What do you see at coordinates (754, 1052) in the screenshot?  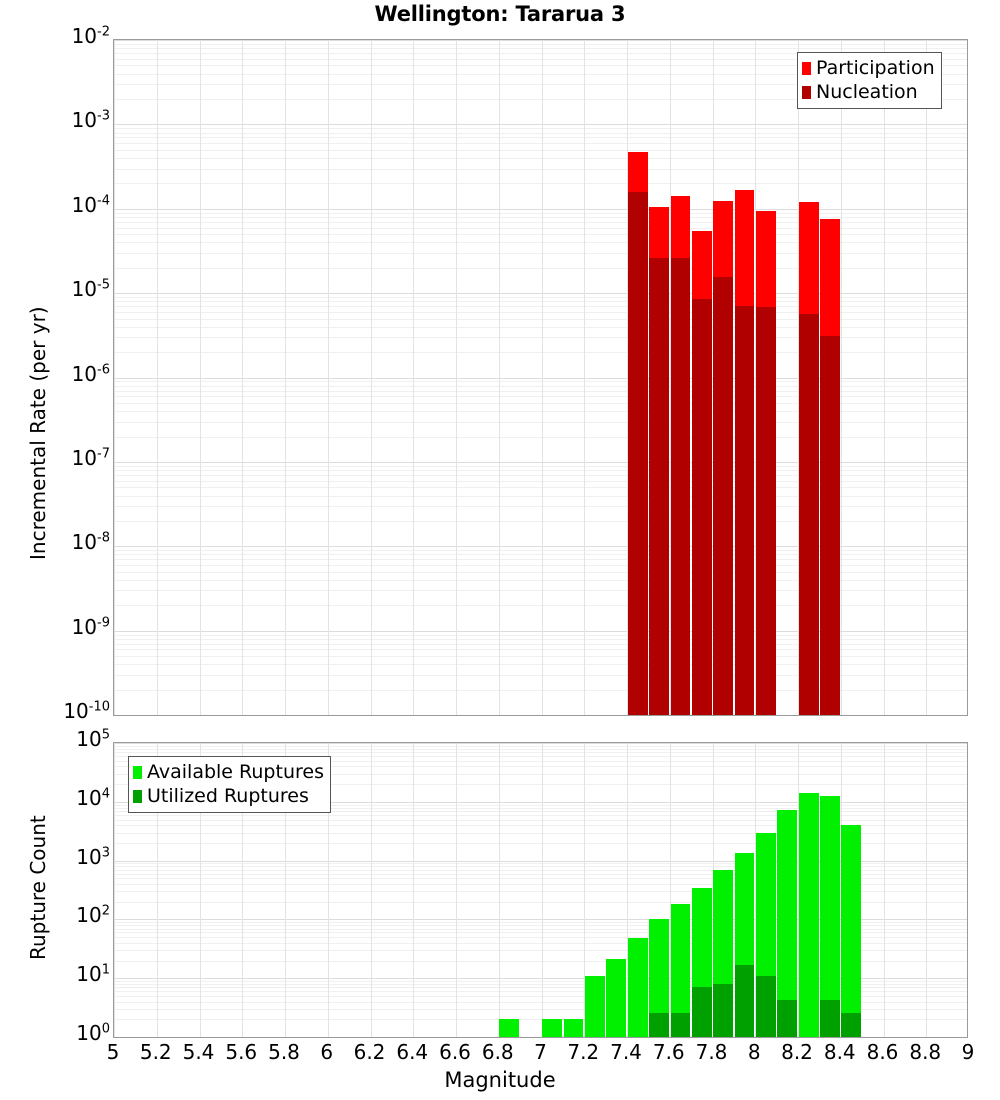 I see `x-tick-label: 8` at bounding box center [754, 1052].